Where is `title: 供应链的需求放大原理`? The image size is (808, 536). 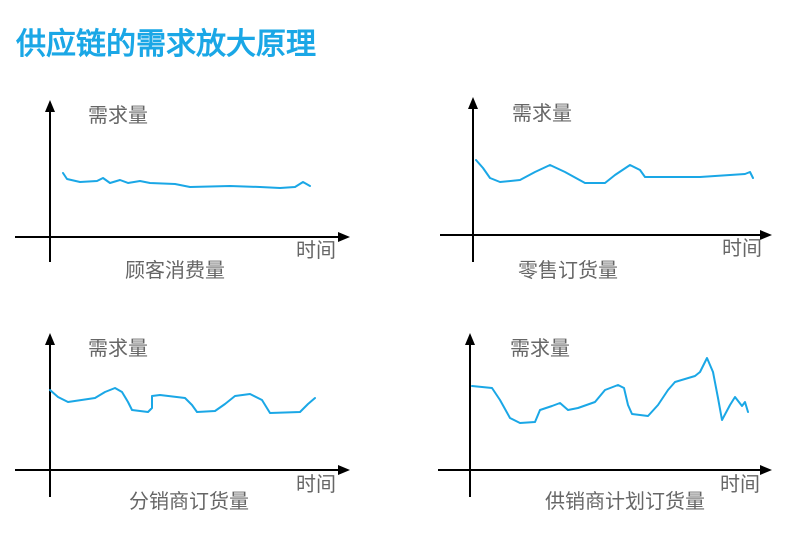 title: 供应链的需求放大原理 is located at coordinates (165, 44).